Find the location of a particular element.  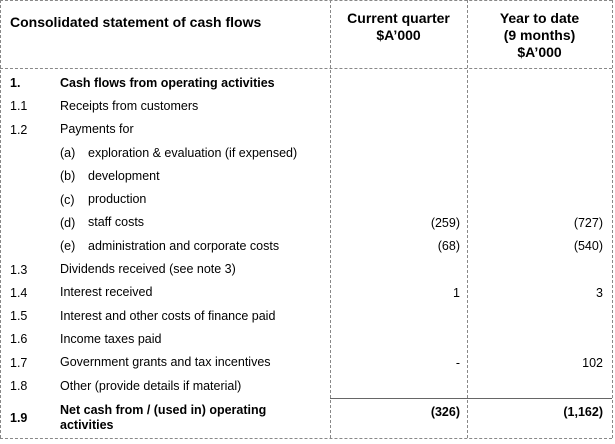

row-number: 1.4 is located at coordinates (19, 292).